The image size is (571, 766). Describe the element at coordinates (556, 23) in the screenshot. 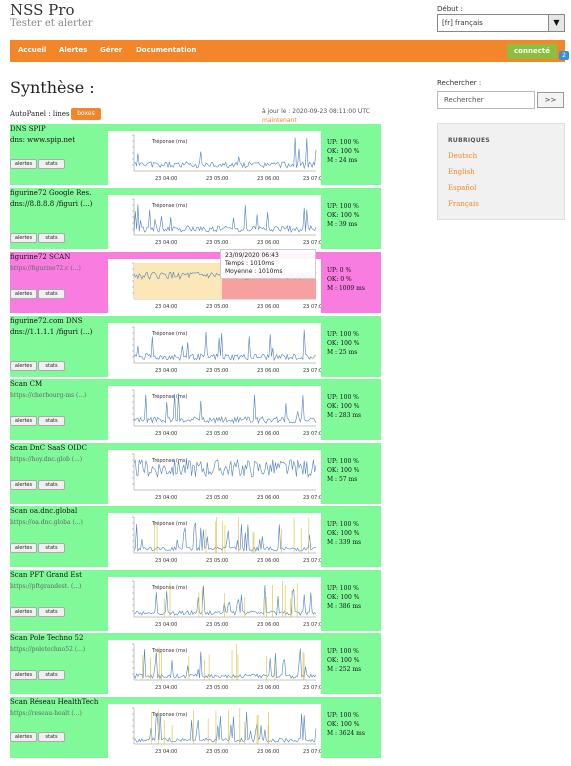

I see `chevron-down-icon: ▼` at that location.